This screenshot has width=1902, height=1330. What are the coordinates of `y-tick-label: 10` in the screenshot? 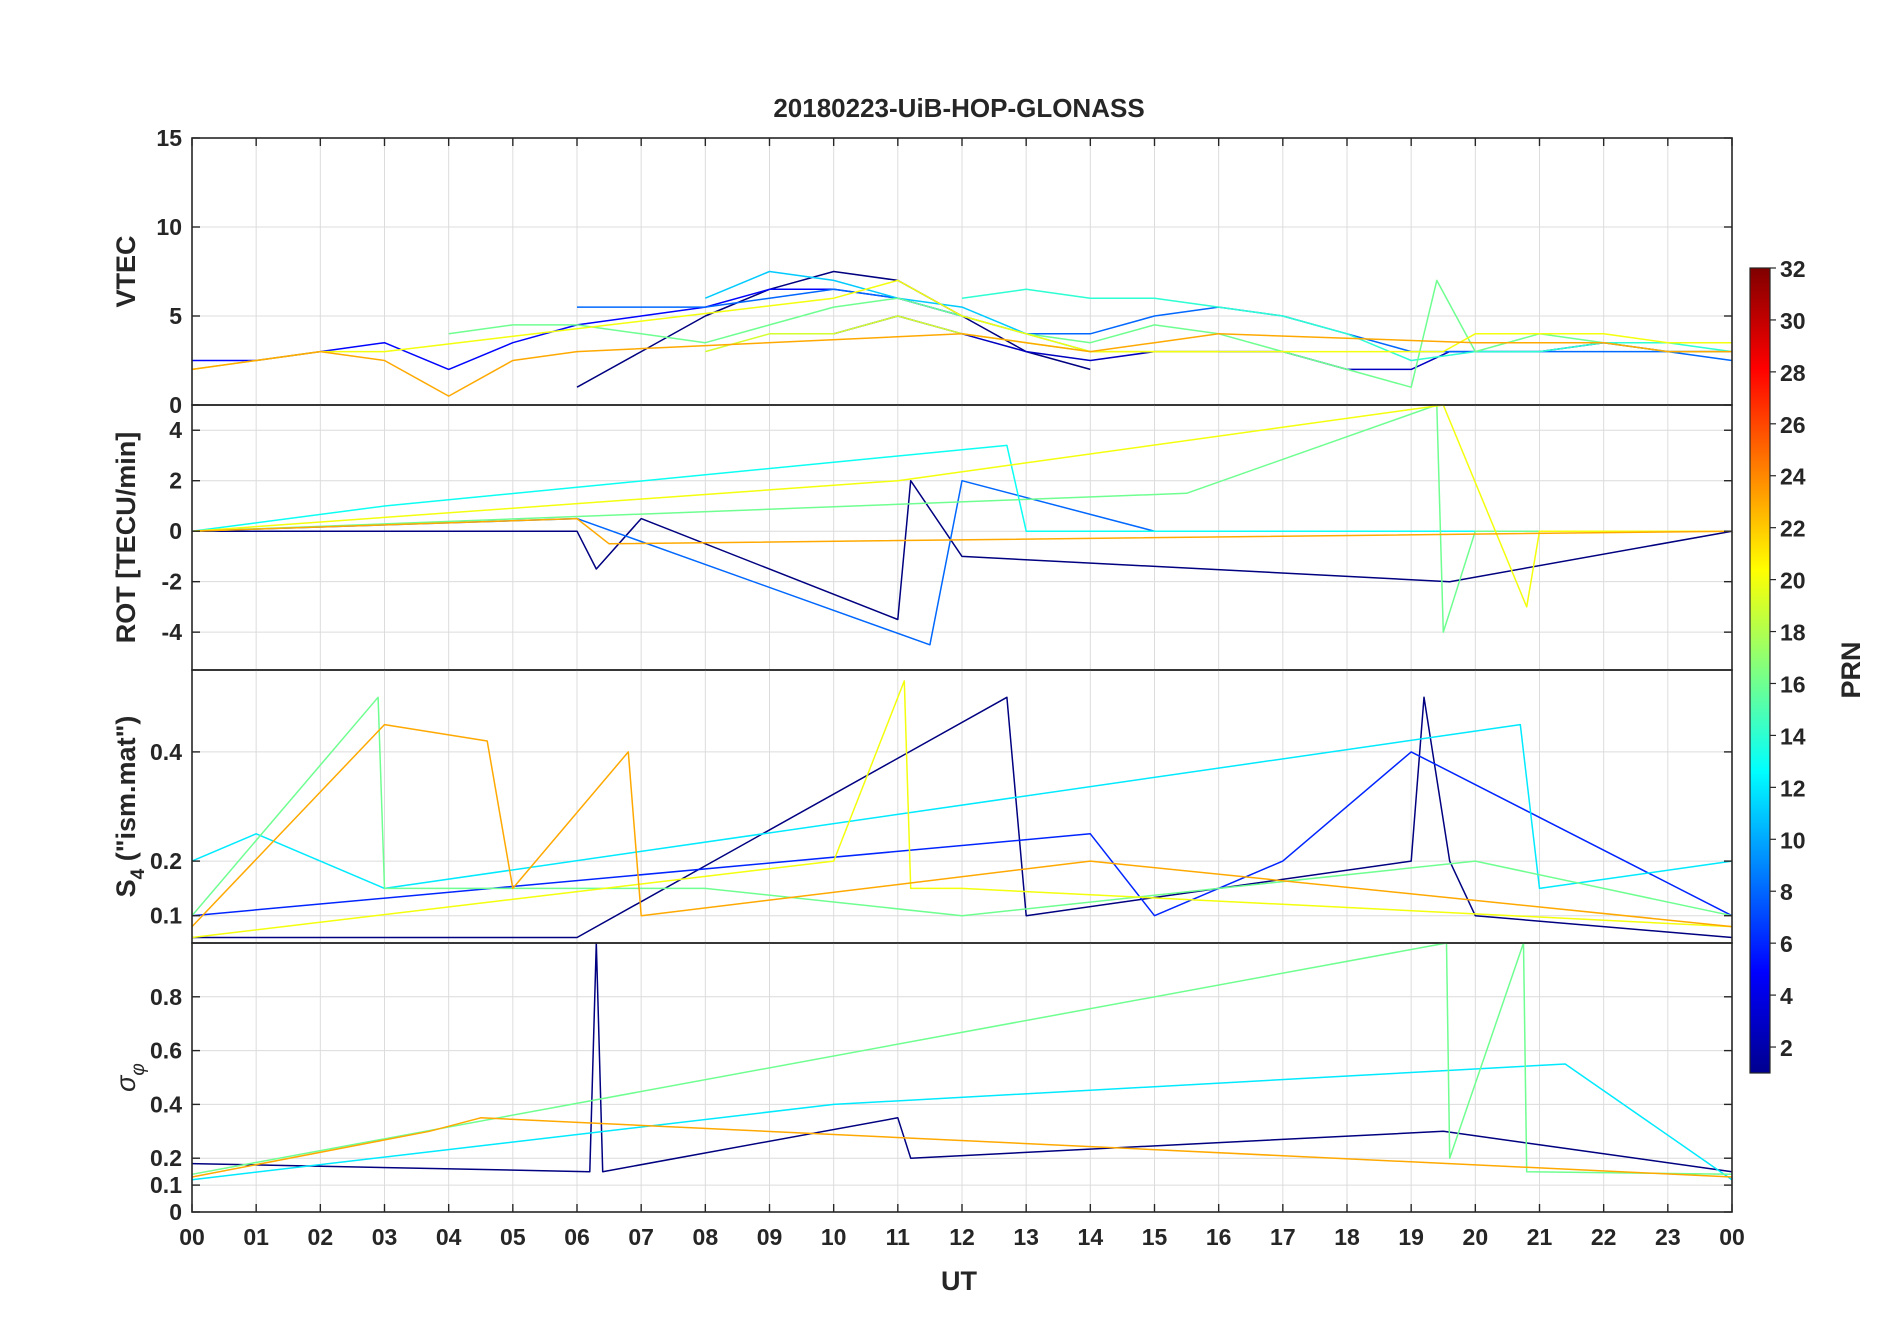 It's located at (169, 227).